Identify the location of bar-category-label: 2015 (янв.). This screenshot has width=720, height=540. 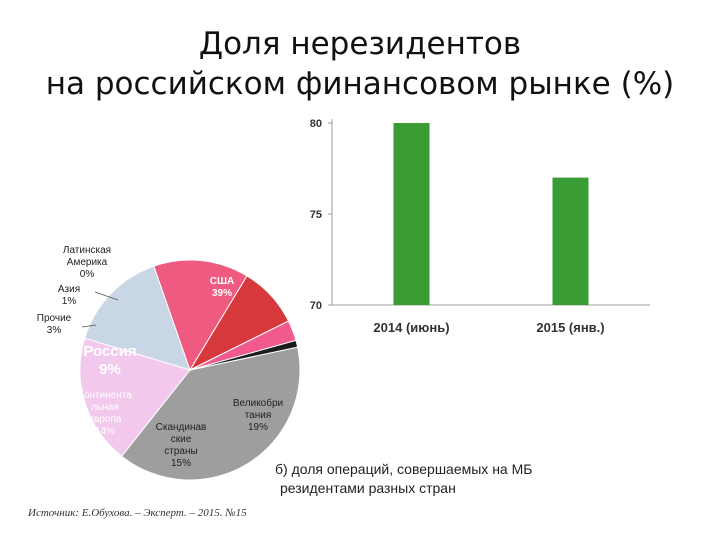
(570, 327).